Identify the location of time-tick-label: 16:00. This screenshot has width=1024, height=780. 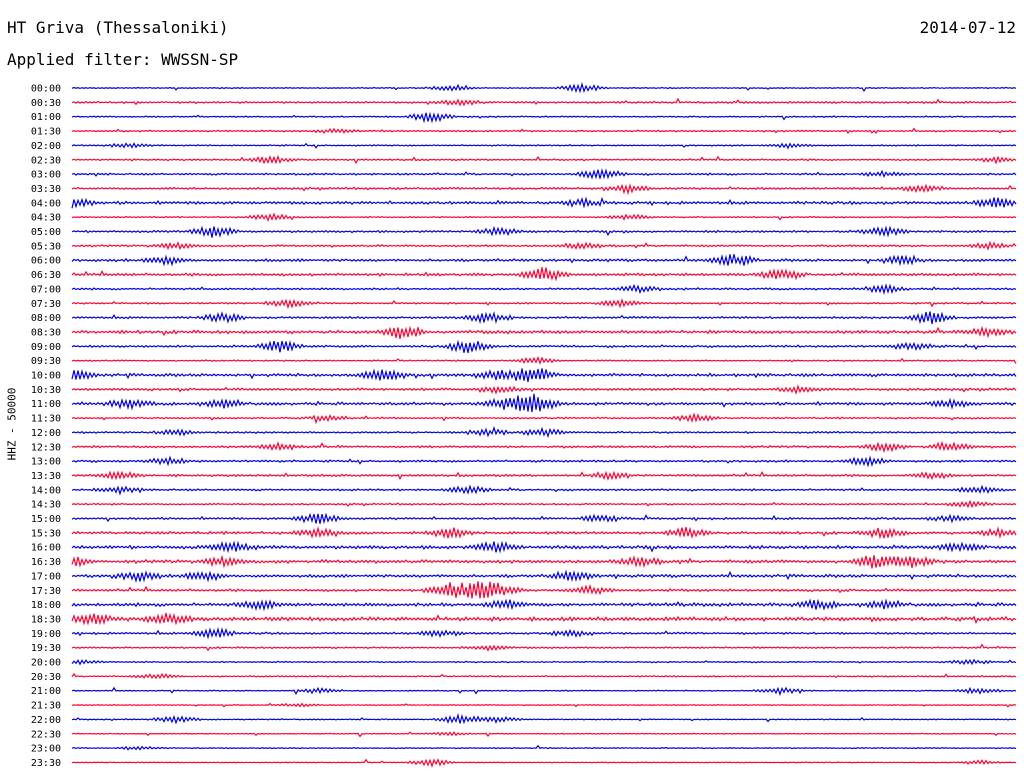
(46, 548).